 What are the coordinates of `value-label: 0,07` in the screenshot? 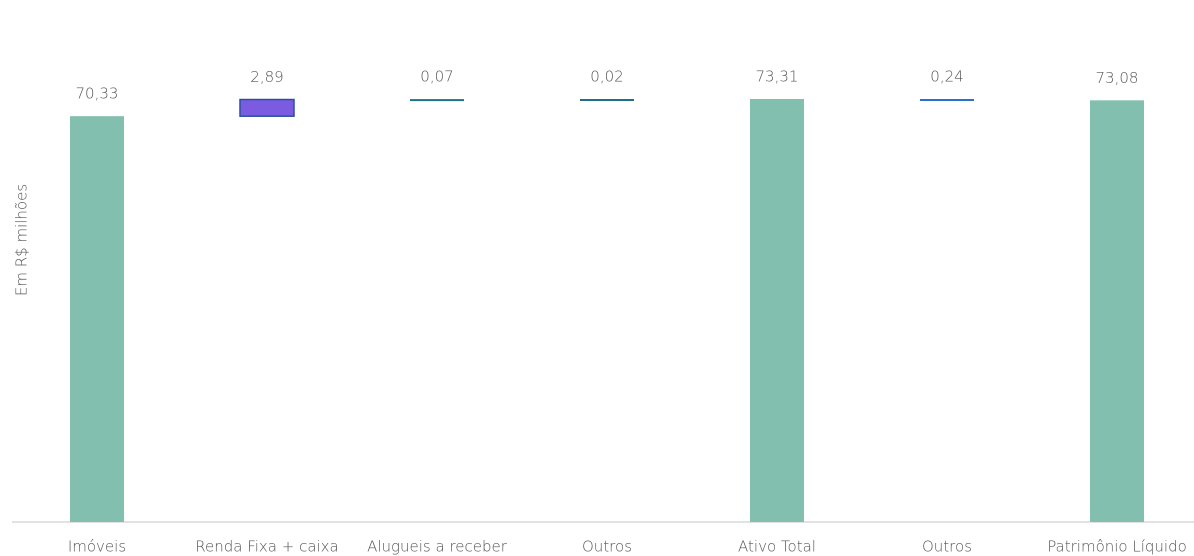 It's located at (436, 77).